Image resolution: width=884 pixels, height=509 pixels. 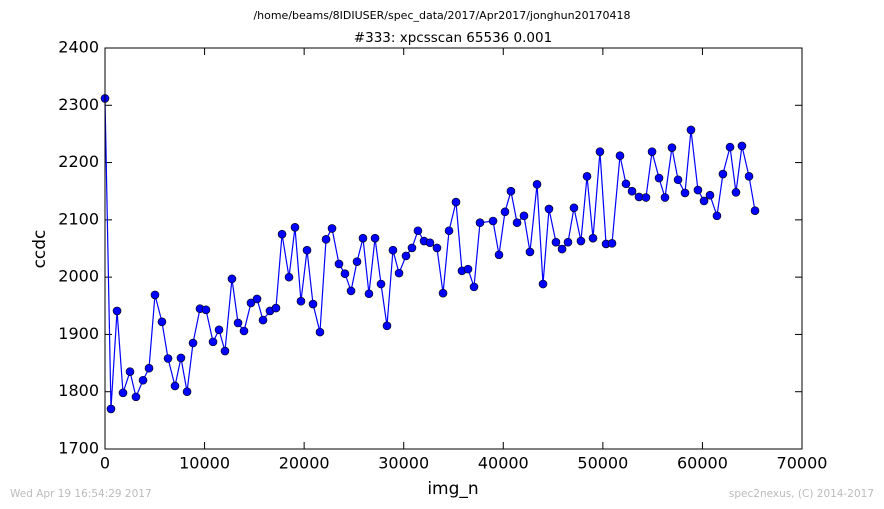 What do you see at coordinates (802, 463) in the screenshot?
I see `x-tick-label: 70000` at bounding box center [802, 463].